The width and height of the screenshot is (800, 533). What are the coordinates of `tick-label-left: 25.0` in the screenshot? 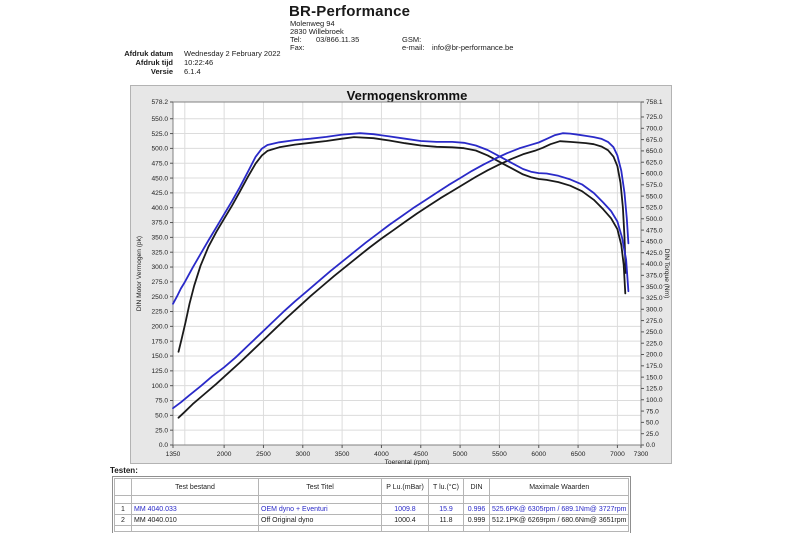 It's located at (161, 430).